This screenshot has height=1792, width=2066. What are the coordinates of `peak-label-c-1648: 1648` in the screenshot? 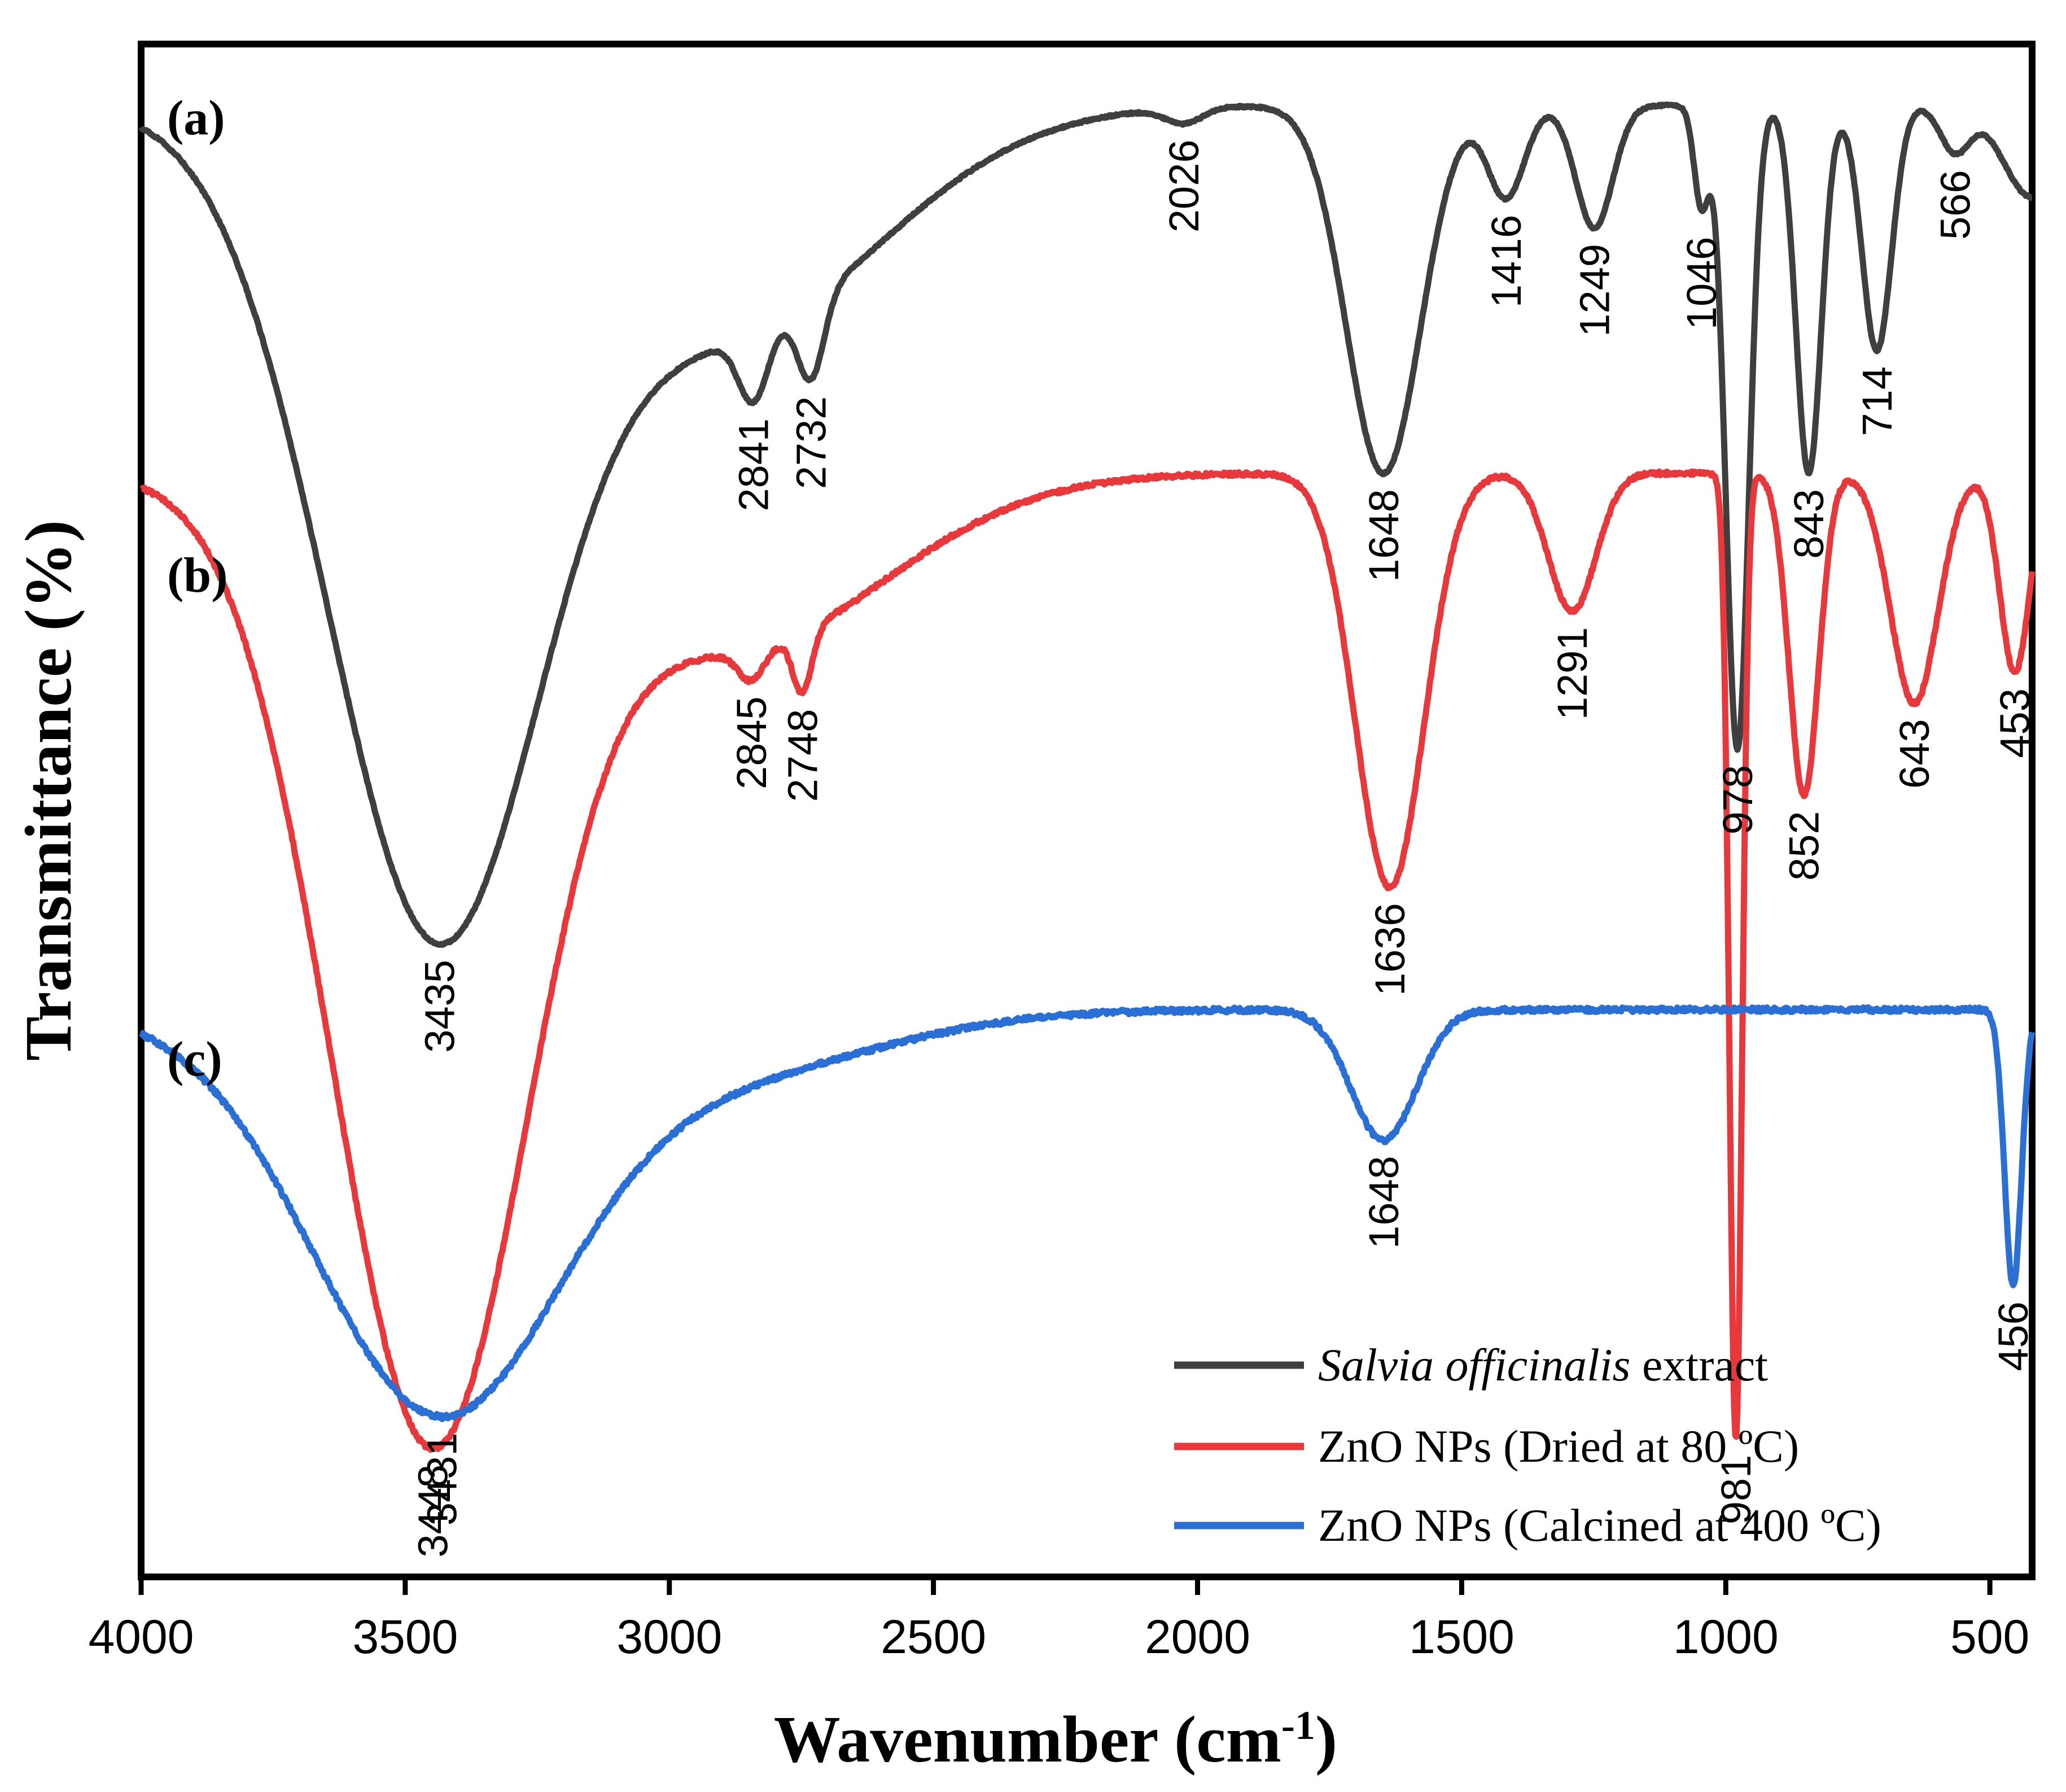 It's located at (1384, 1202).